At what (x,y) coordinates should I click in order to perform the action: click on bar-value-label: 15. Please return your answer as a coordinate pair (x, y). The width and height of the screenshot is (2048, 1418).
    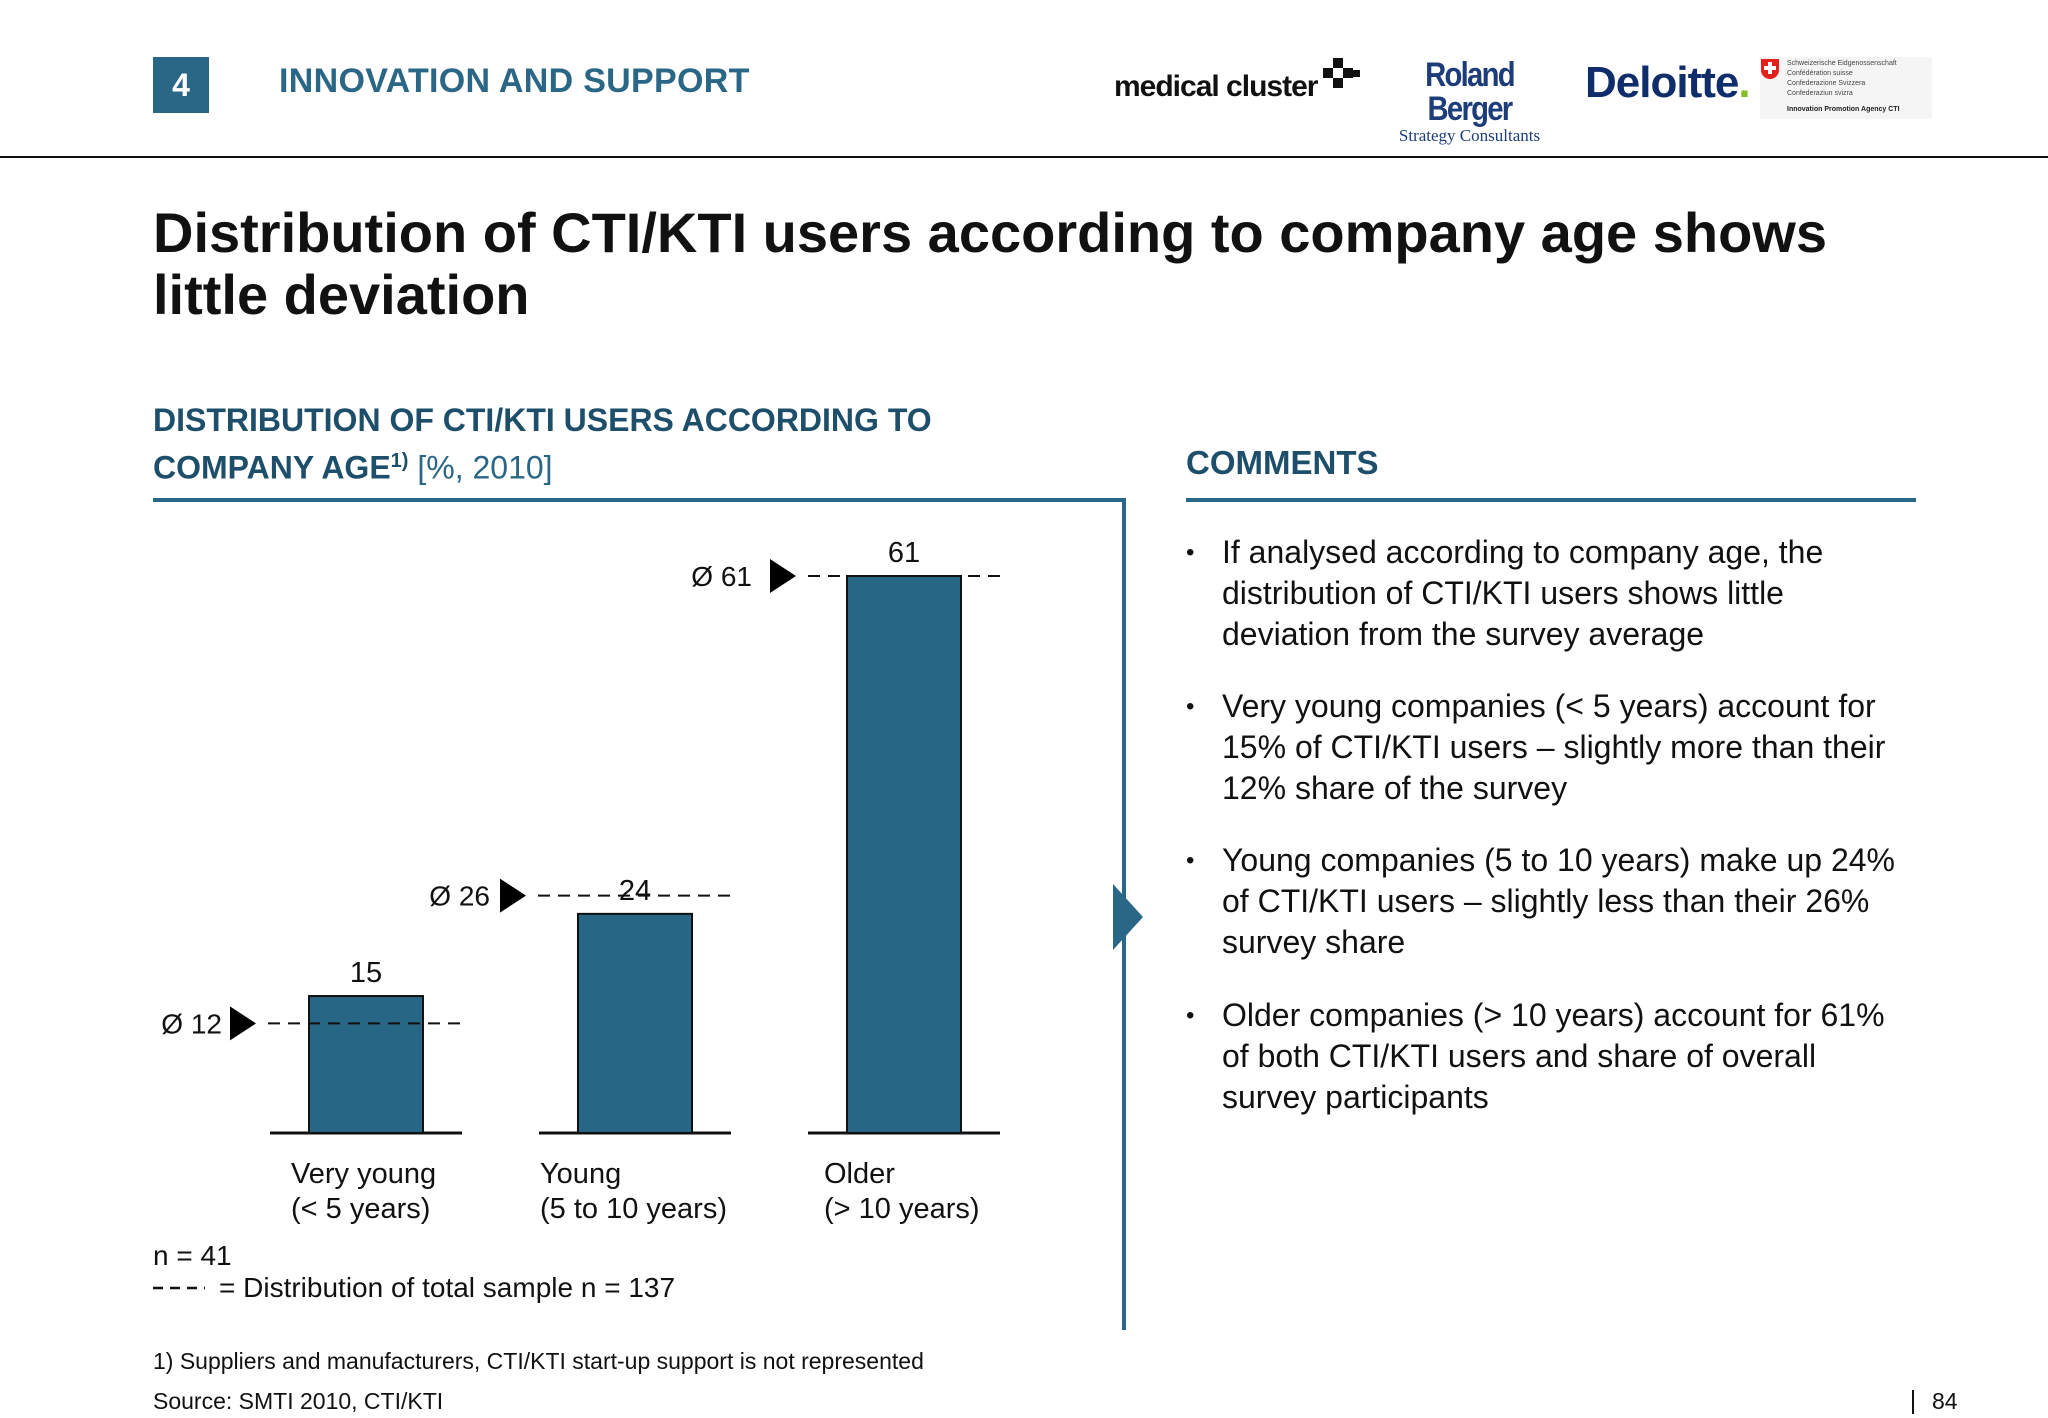
    Looking at the image, I should click on (366, 973).